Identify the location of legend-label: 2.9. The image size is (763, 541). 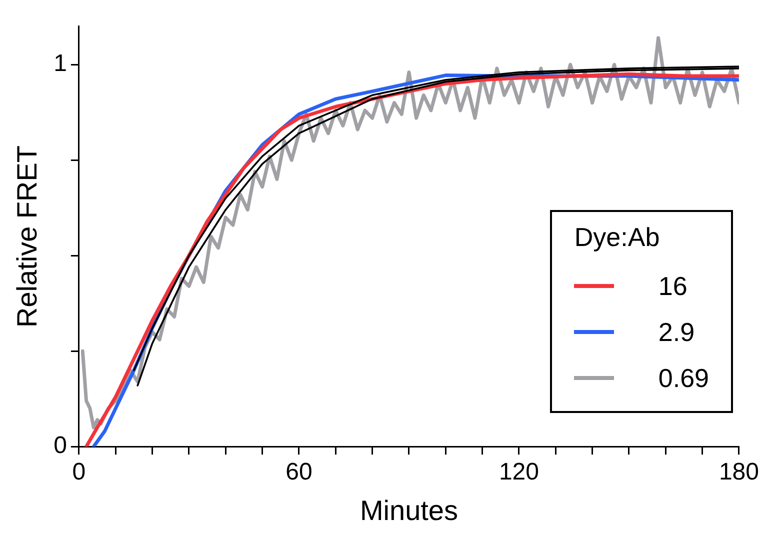
(676, 332).